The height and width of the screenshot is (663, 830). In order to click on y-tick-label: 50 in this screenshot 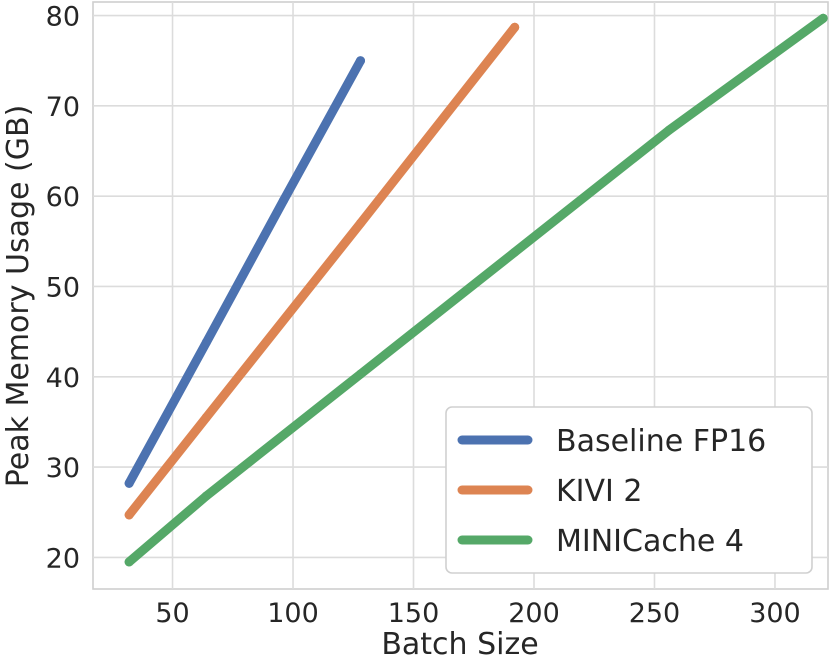, I will do `click(63, 287)`.